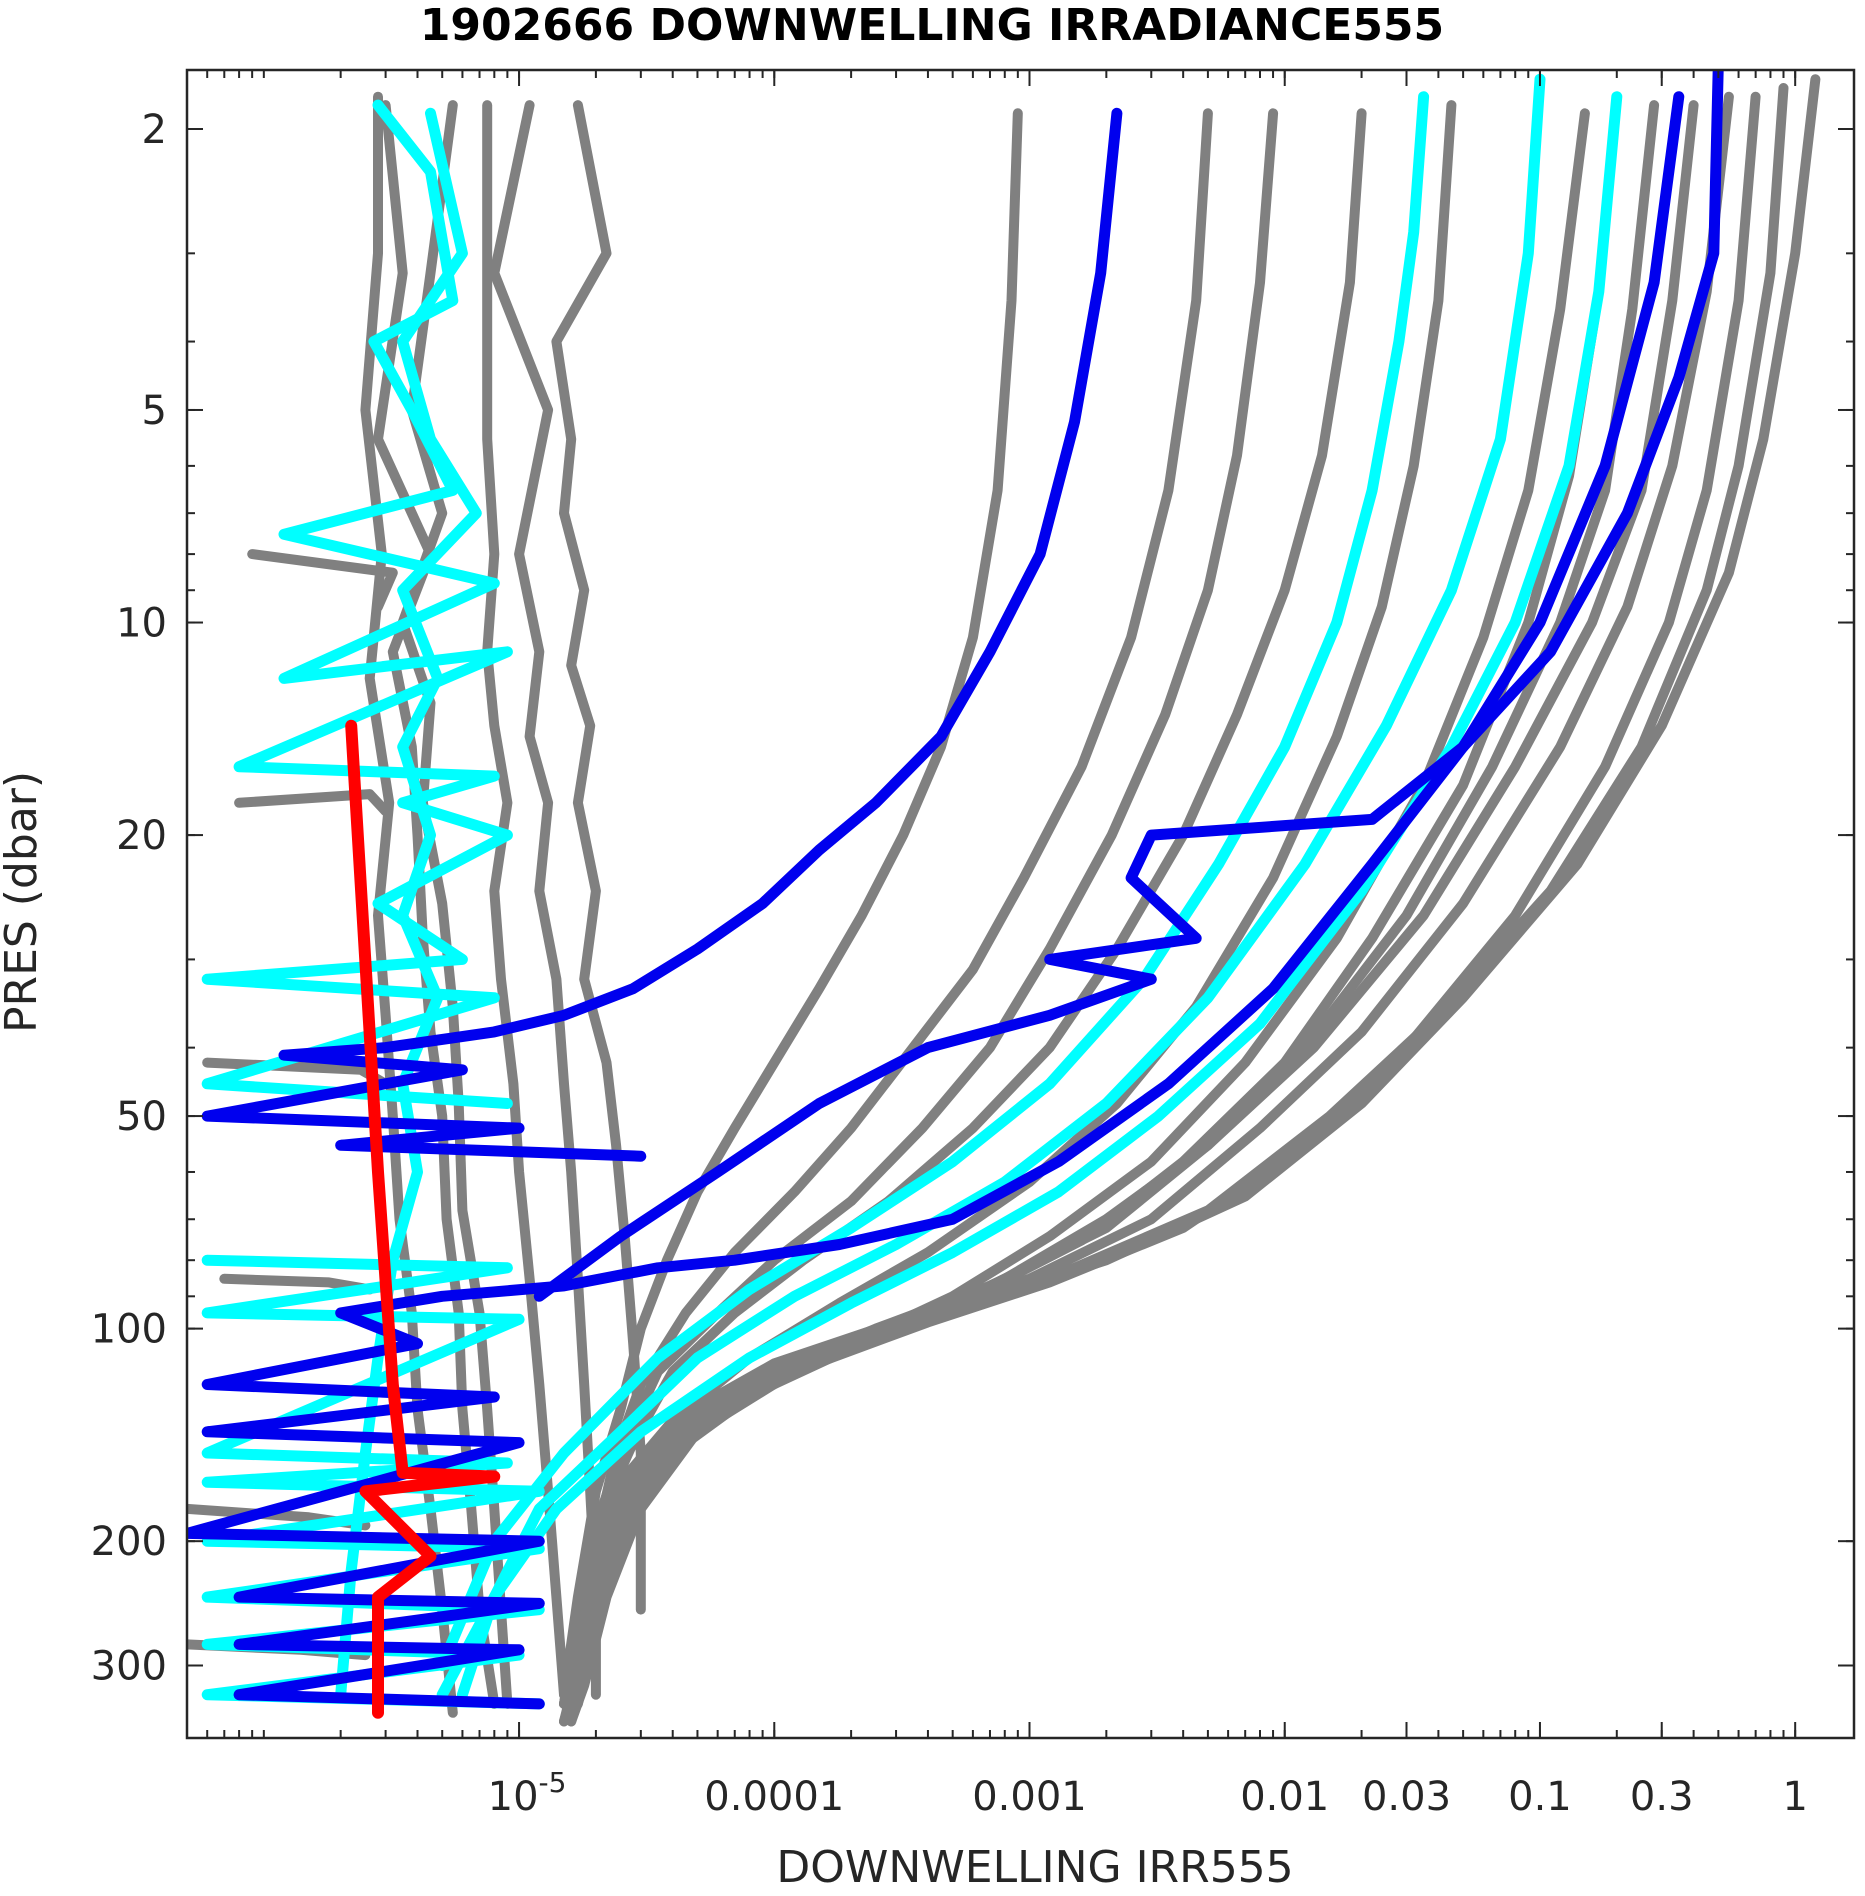 The width and height of the screenshot is (1865, 1896). Describe the element at coordinates (1284, 1797) in the screenshot. I see `x-tick-label: 0.01` at that location.